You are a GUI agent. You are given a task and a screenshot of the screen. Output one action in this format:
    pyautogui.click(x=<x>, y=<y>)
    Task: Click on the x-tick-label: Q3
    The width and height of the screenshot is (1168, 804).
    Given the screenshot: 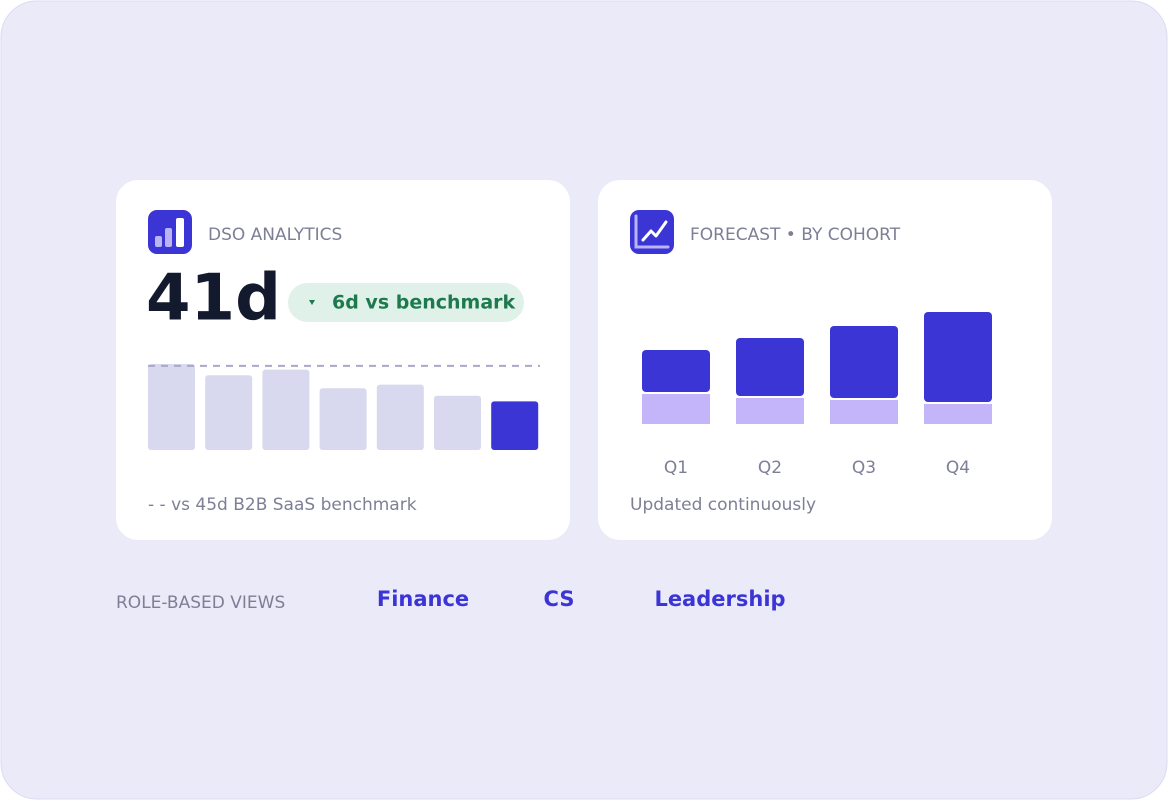 What is the action you would take?
    pyautogui.click(x=864, y=468)
    